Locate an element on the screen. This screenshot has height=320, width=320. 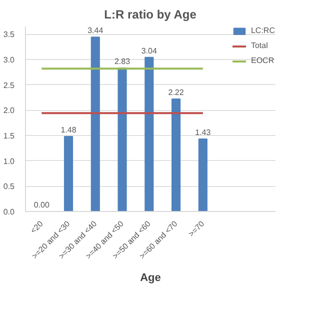
data-label: 2.22 is located at coordinates (176, 92).